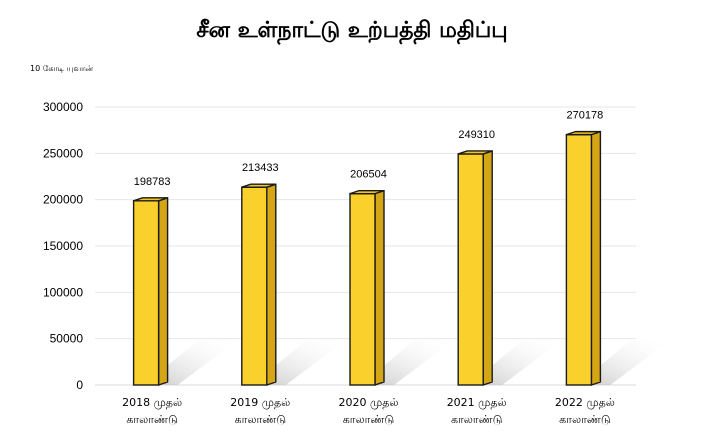 Image resolution: width=704 pixels, height=441 pixels. I want to click on data-label: 198783, so click(152, 182).